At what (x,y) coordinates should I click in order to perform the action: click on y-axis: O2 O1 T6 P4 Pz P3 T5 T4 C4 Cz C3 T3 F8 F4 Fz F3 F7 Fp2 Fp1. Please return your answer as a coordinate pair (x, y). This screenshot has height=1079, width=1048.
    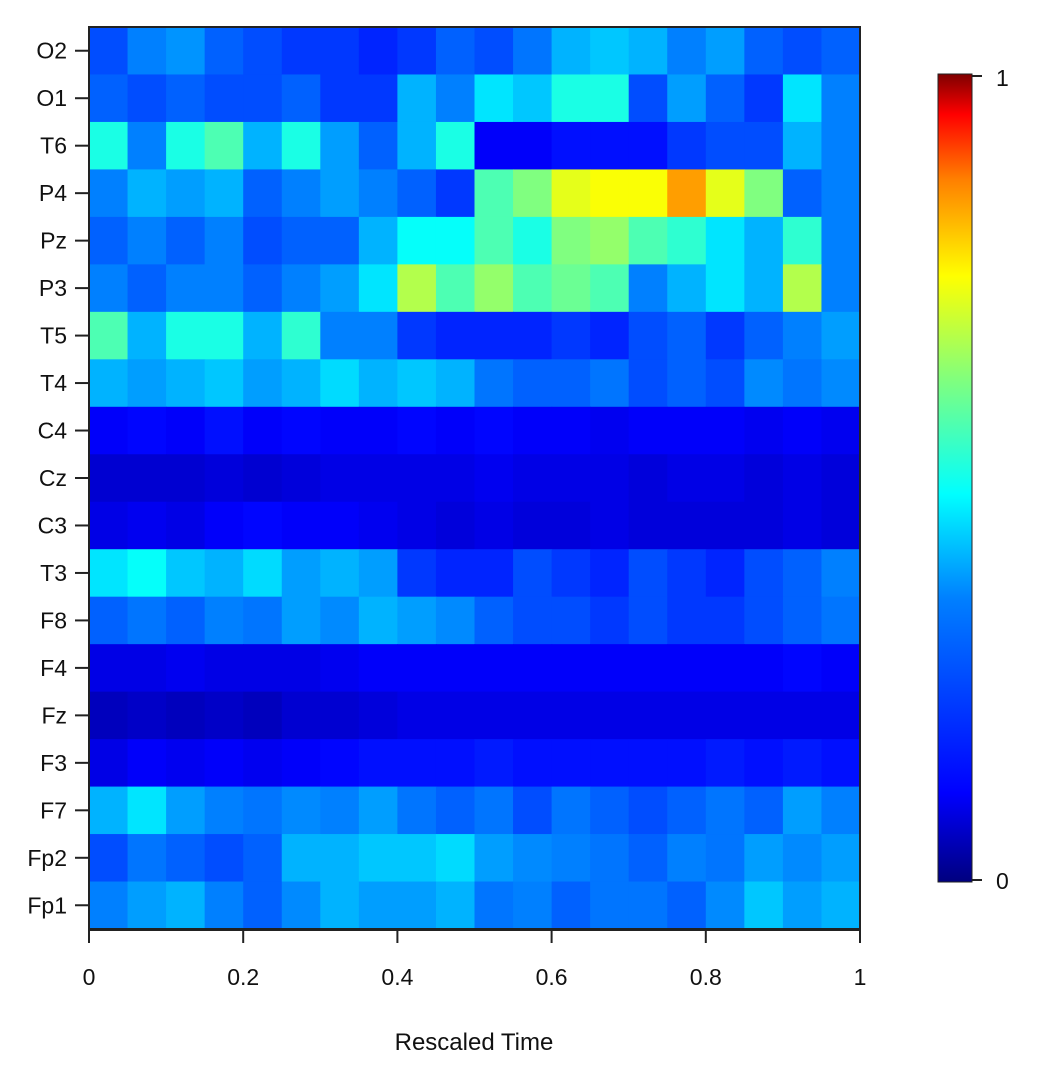
    Looking at the image, I should click on (58, 478).